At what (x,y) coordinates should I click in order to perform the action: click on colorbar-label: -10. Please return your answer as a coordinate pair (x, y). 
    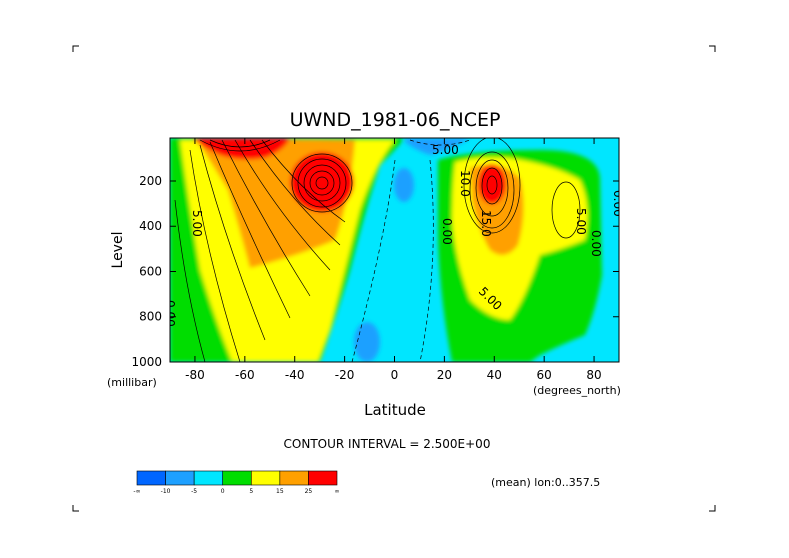
    Looking at the image, I should click on (166, 491).